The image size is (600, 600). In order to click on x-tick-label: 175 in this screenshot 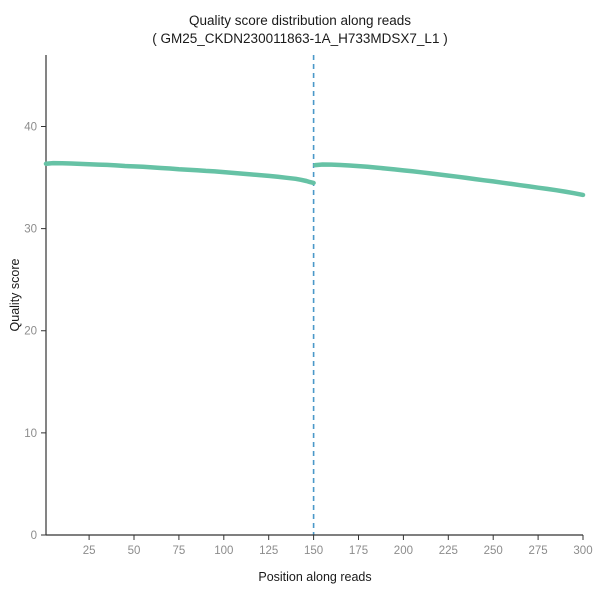, I will do `click(358, 551)`.